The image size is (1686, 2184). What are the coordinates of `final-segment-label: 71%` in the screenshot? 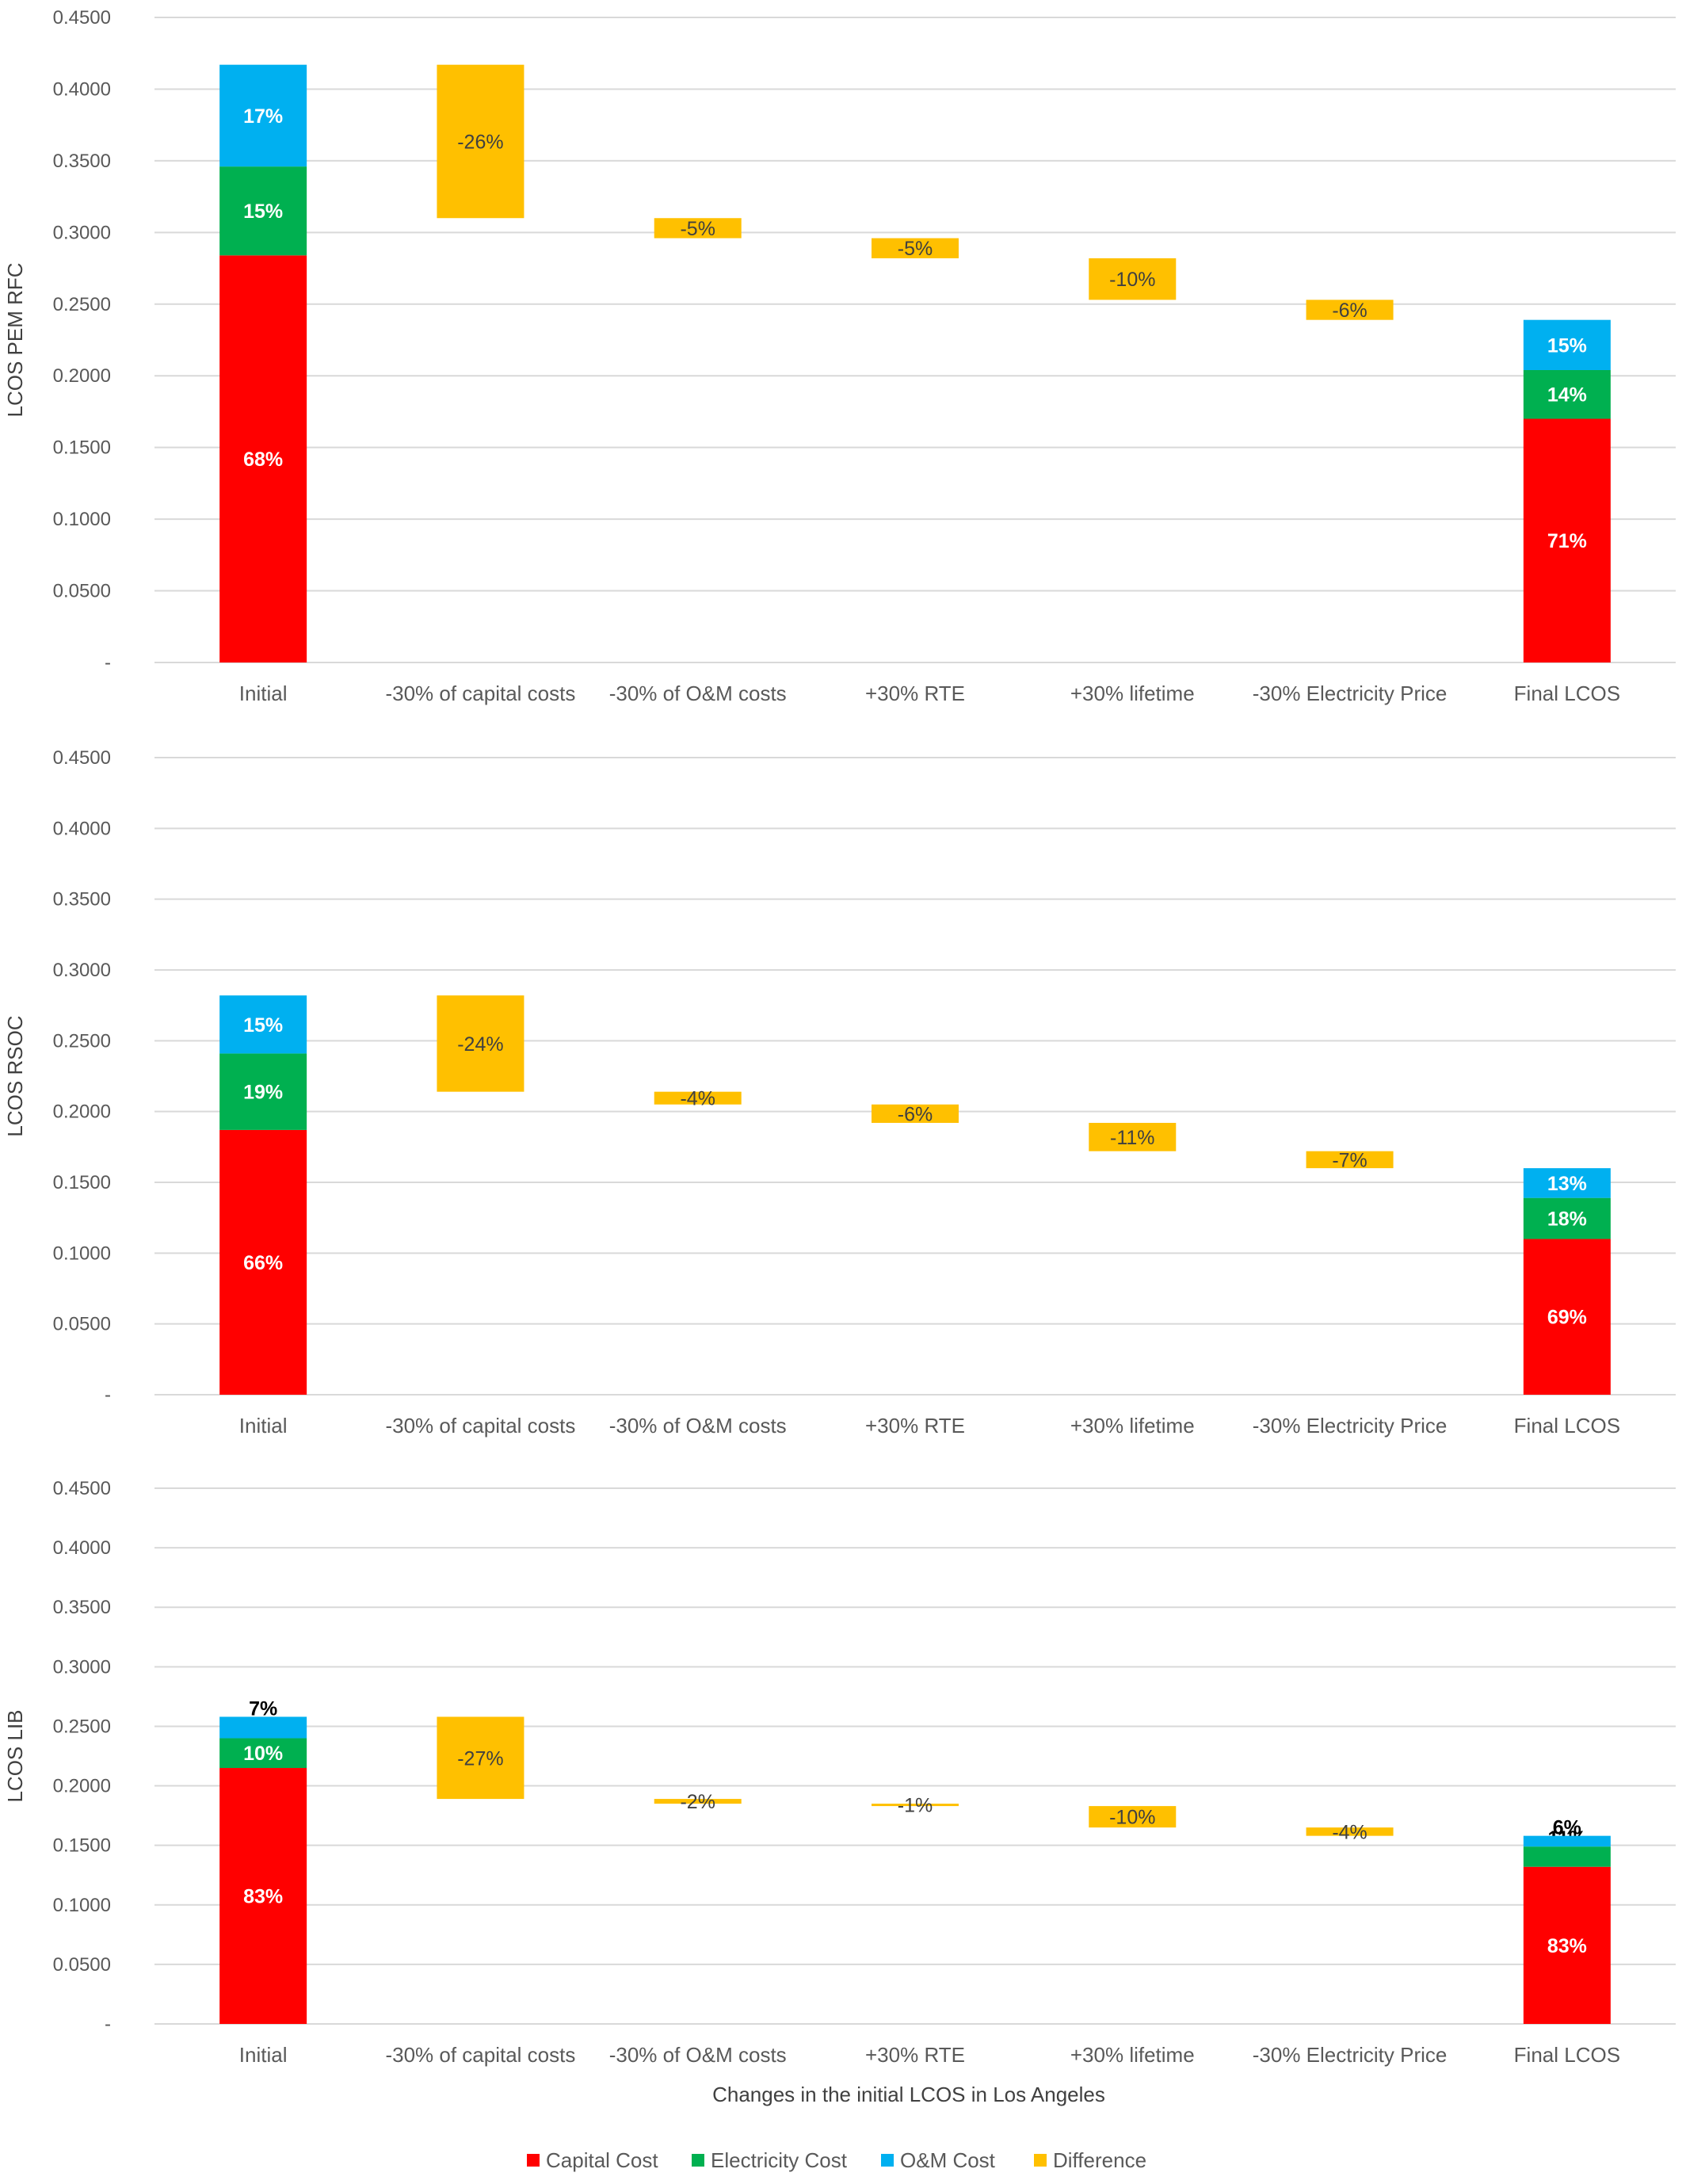 It's located at (1567, 541).